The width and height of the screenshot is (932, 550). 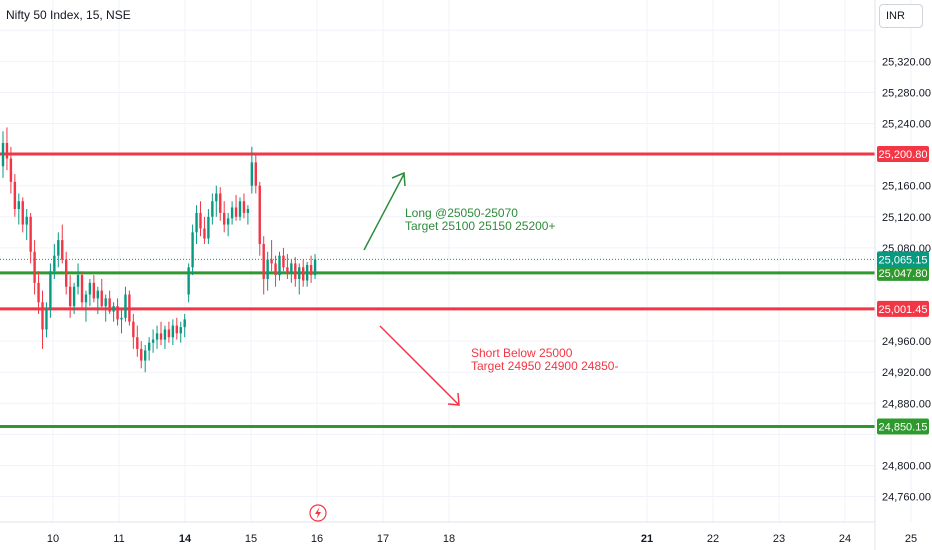 I want to click on level-price-label: 25,047.80, so click(x=903, y=274).